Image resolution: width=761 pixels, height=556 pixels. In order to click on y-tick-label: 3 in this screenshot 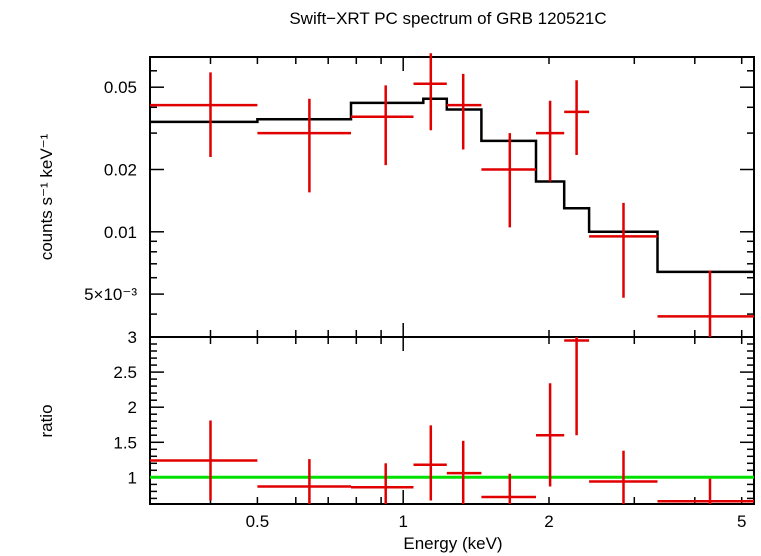, I will do `click(132, 337)`.